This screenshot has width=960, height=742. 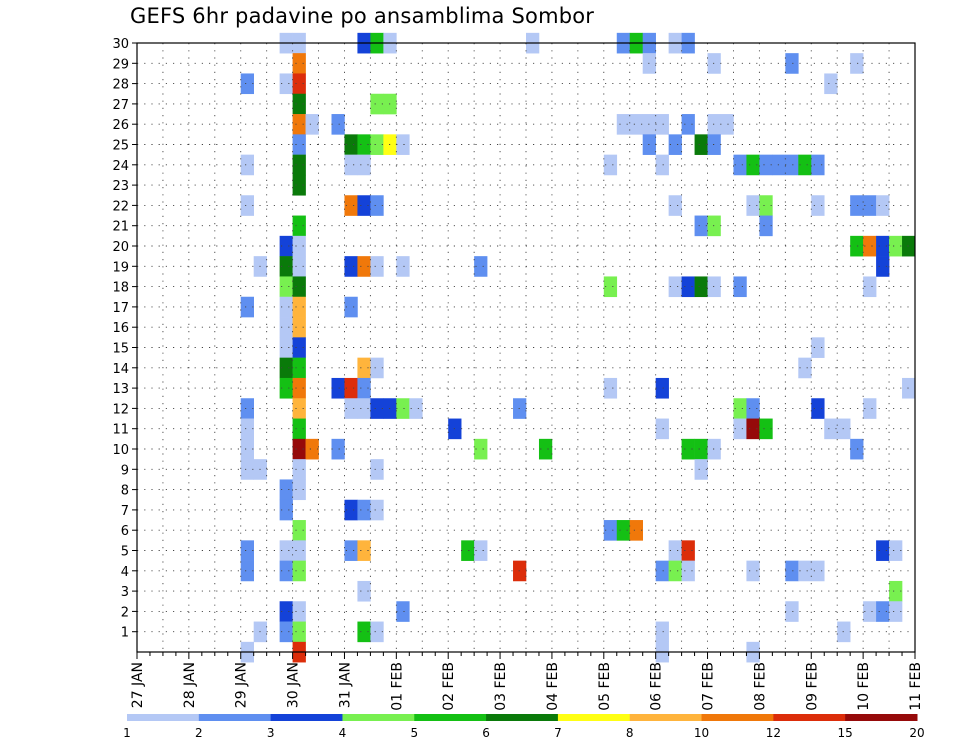 What do you see at coordinates (138, 685) in the screenshot?
I see `x-tick-label: 27 JAN` at bounding box center [138, 685].